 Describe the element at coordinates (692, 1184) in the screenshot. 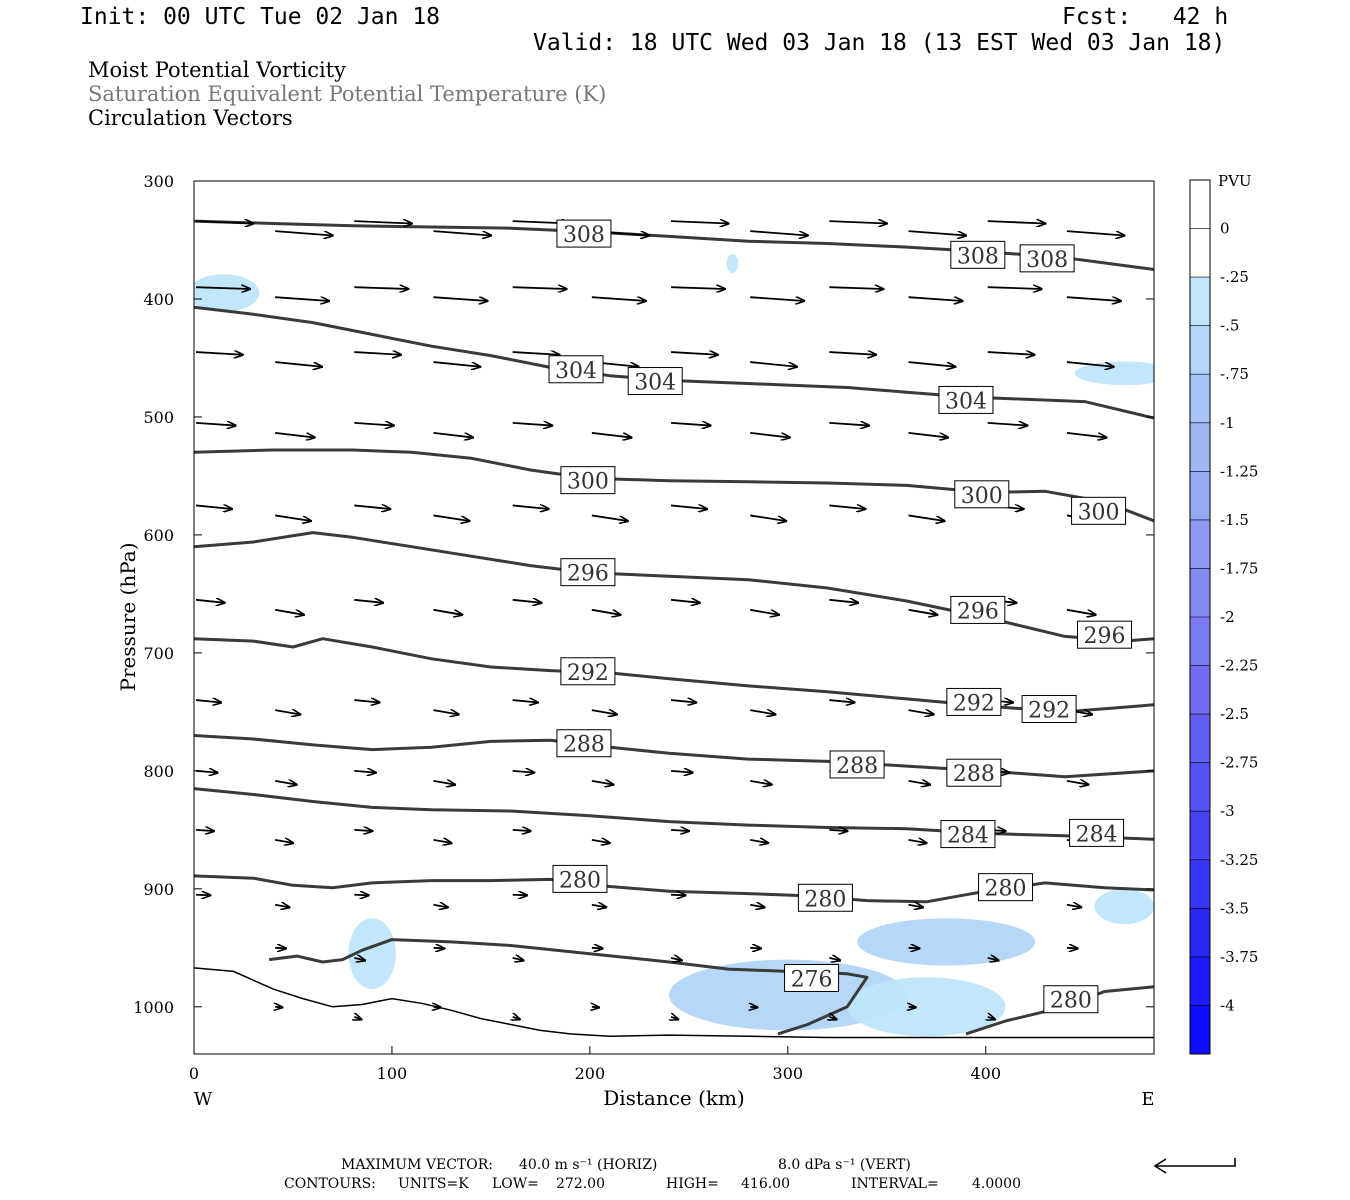

I see `contours-high-label: HIGH=` at that location.